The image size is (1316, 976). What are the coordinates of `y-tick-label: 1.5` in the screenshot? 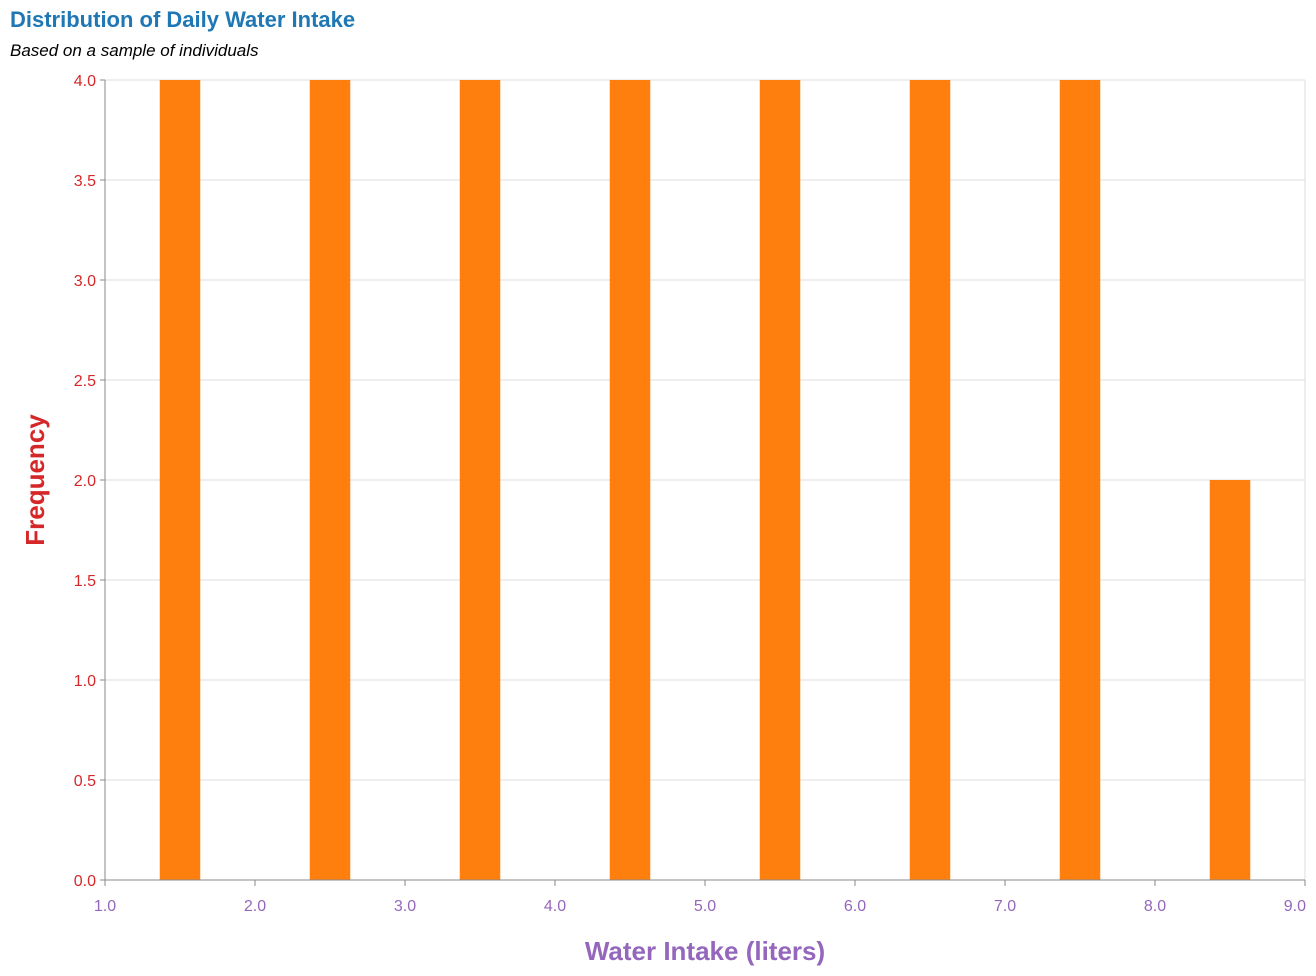 It's located at (85, 581).